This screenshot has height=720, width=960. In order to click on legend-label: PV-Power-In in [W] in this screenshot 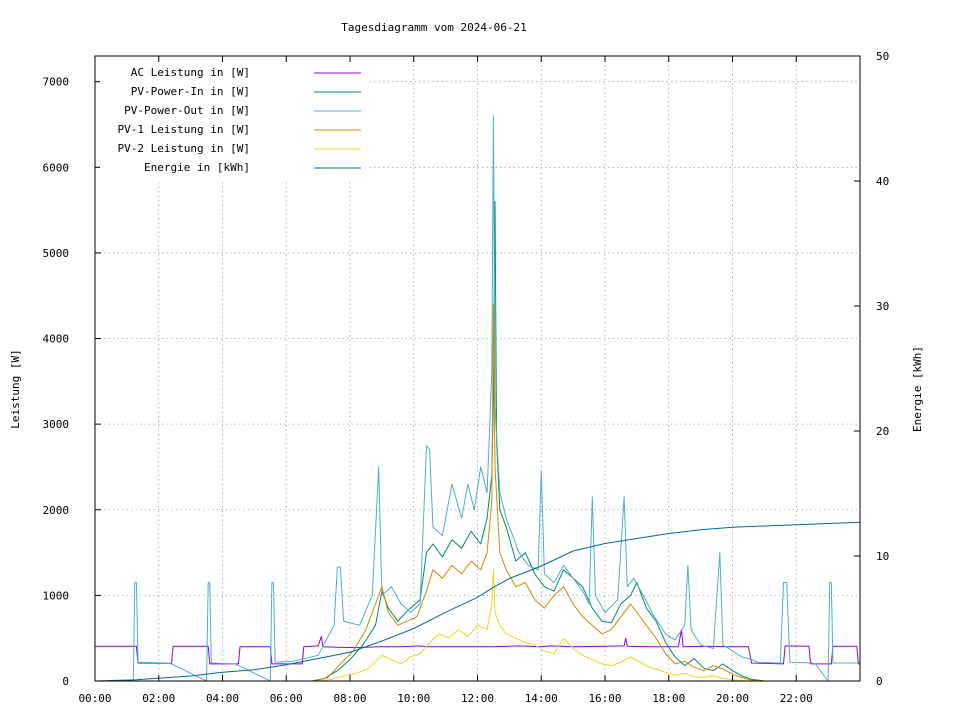, I will do `click(190, 91)`.